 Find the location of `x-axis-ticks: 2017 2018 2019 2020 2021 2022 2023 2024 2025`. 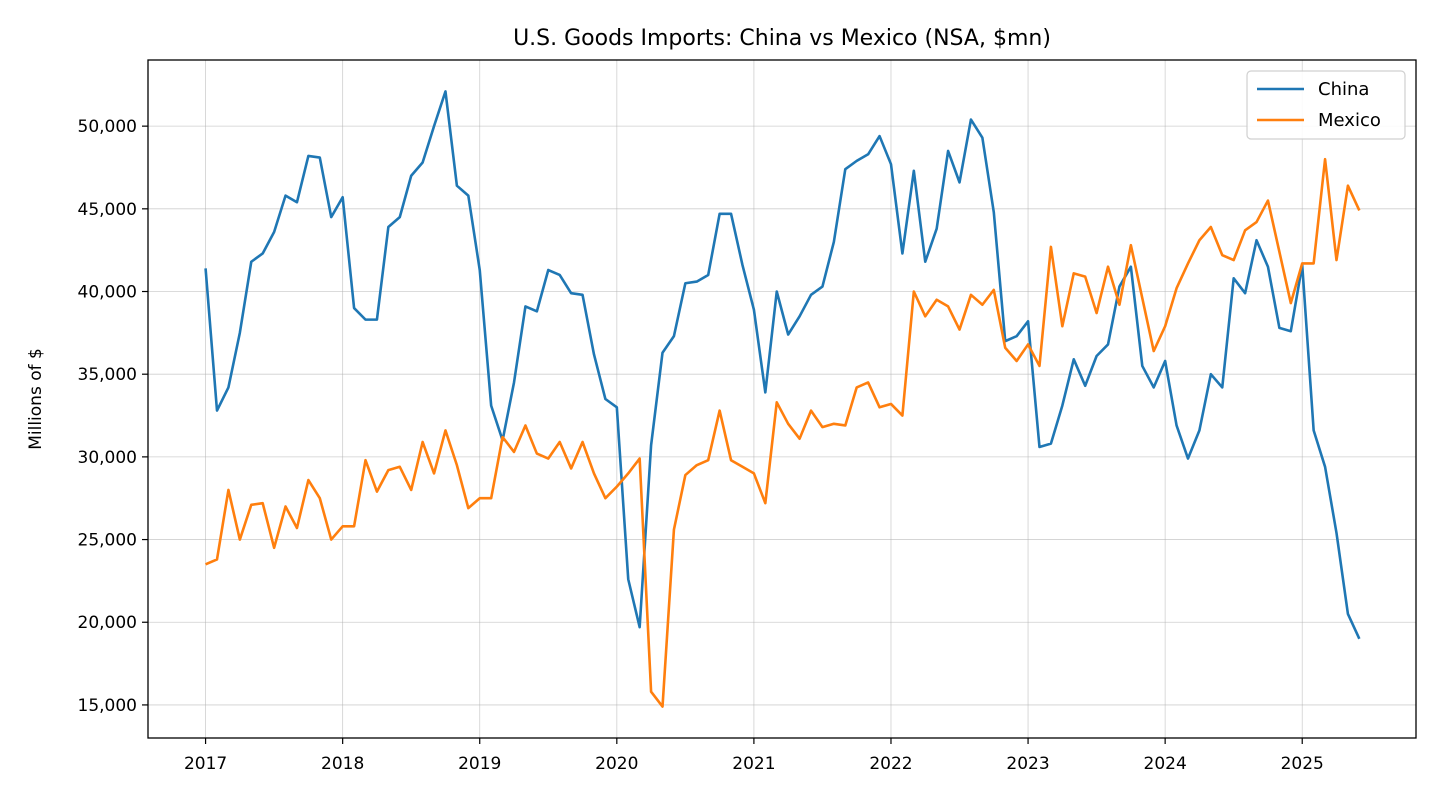

x-axis-ticks: 2017 2018 2019 2020 2021 2022 2023 2024 2025 is located at coordinates (754, 756).